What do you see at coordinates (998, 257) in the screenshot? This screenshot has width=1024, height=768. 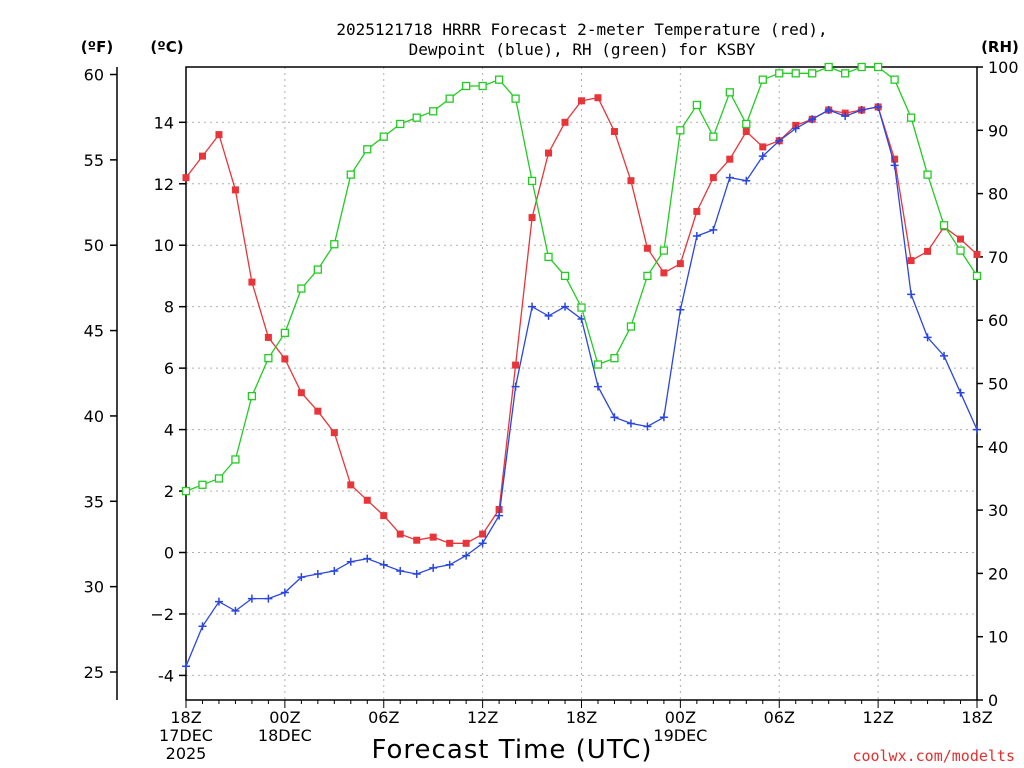 I see `rh-tick-label: 70` at bounding box center [998, 257].